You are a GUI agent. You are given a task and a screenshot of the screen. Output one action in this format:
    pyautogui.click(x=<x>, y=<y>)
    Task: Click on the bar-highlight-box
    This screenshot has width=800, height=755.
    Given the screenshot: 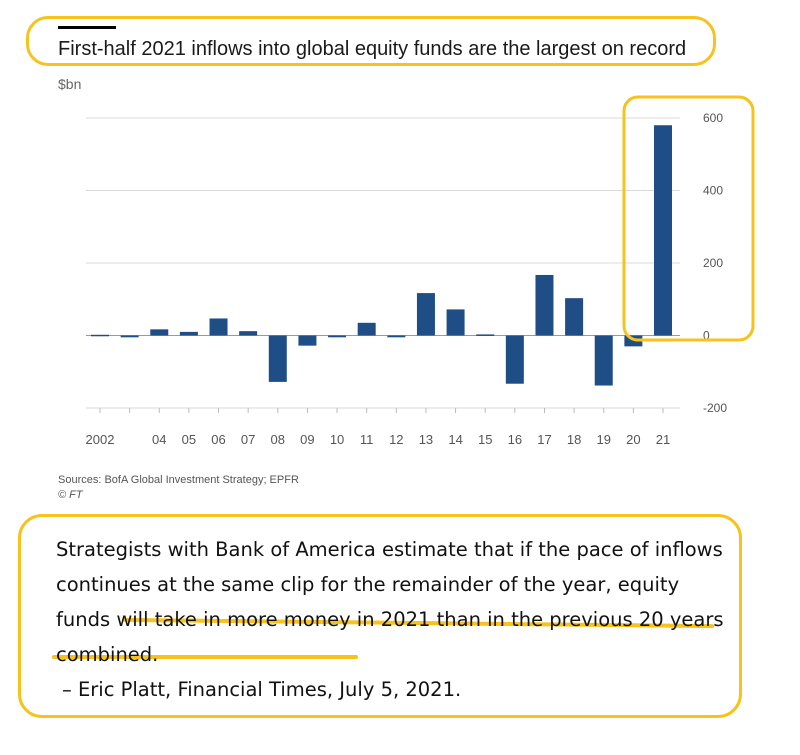 What is the action you would take?
    pyautogui.click(x=688, y=218)
    